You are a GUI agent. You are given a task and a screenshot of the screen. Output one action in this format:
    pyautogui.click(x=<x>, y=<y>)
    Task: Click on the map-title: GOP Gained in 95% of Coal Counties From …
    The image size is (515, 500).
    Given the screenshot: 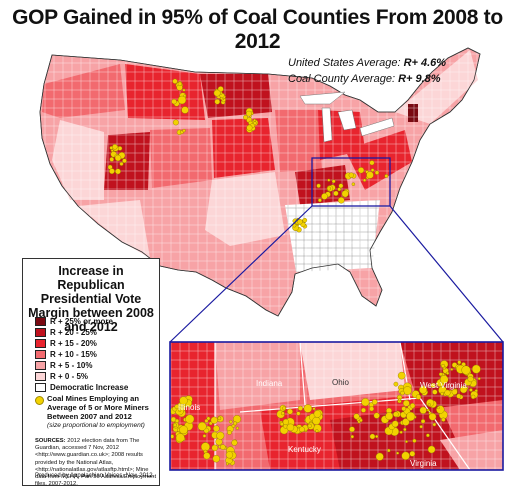 What is the action you would take?
    pyautogui.click(x=257, y=29)
    